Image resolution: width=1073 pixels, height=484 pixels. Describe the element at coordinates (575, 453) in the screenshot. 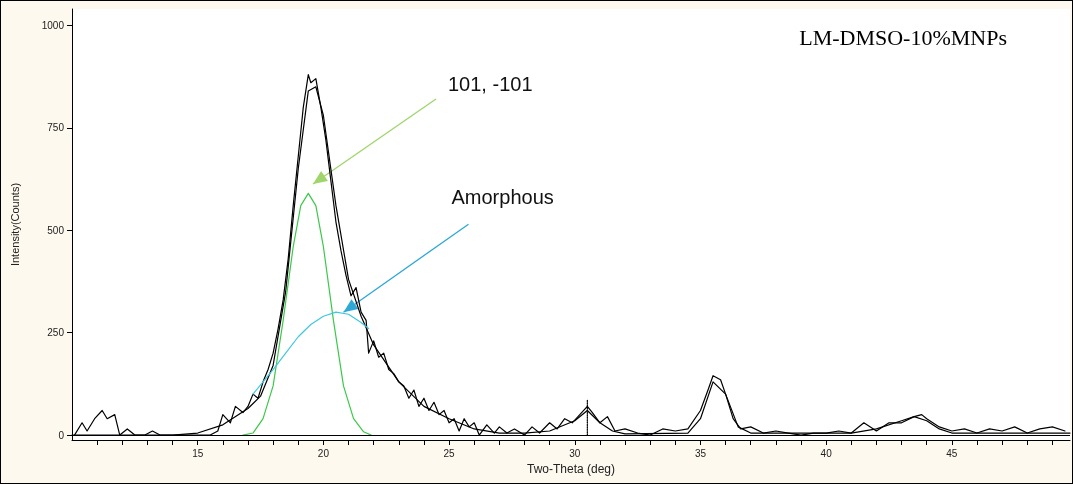

I see `x-tick-label: 30` at that location.